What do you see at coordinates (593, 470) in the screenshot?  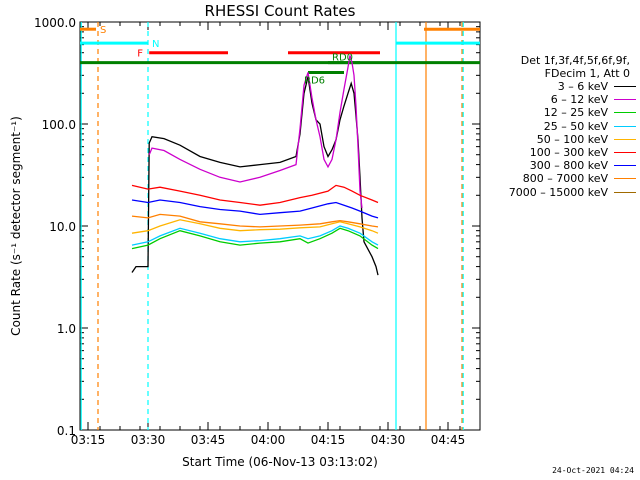 I see `footer-timestamp: 24-Oct-2021 04:24` at bounding box center [593, 470].